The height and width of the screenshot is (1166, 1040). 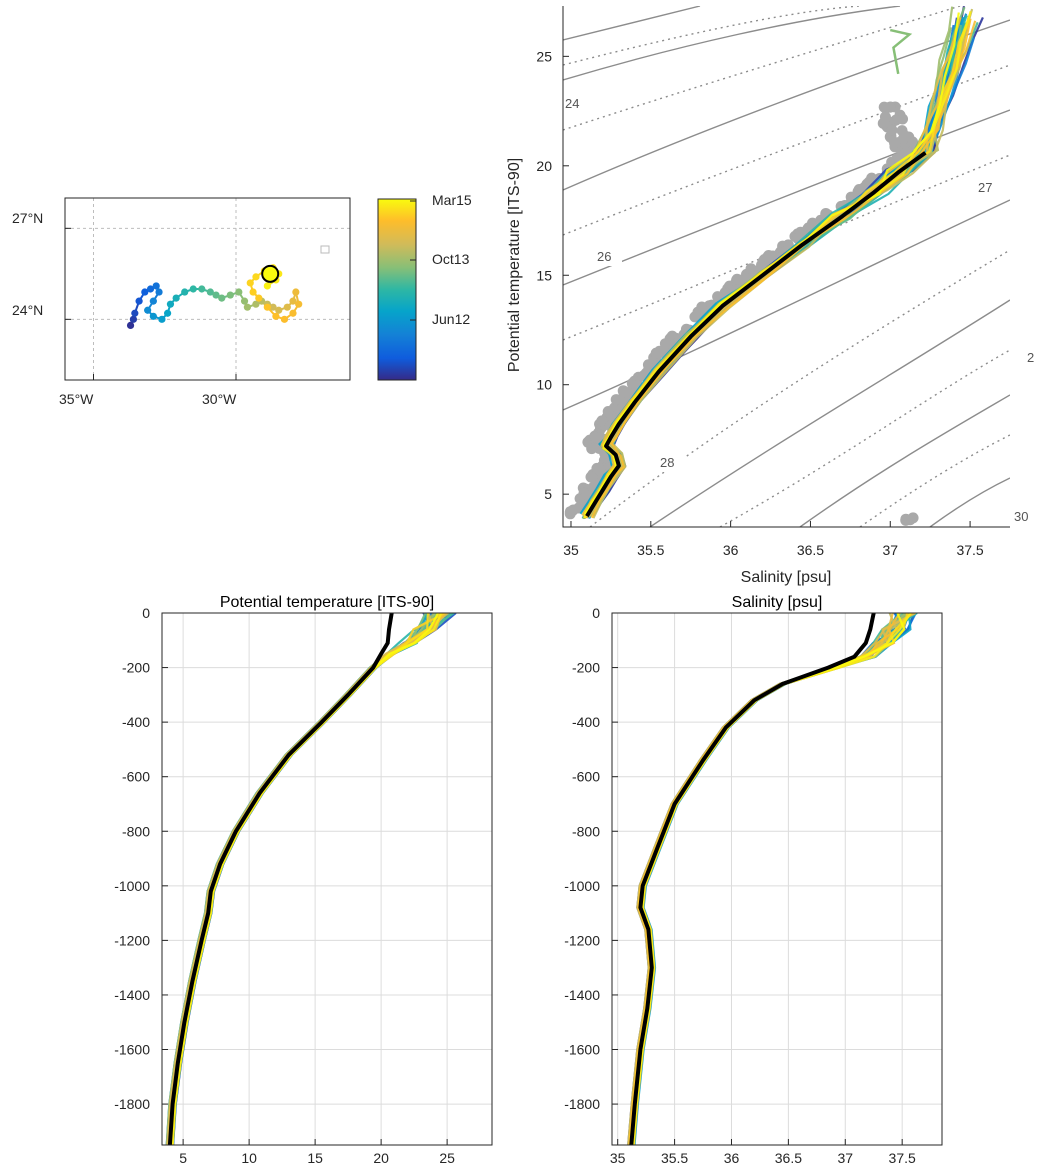 I want to click on y-tick-label: -400, so click(x=136, y=722).